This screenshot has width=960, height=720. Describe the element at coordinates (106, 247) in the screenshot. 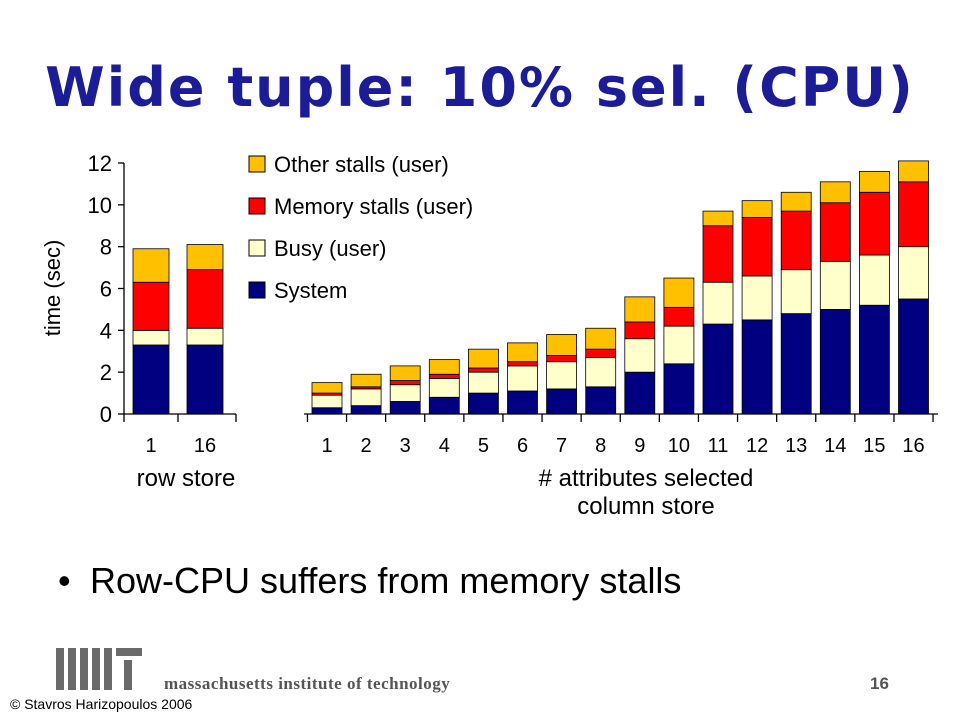

I see `y-tick-label: 8` at that location.